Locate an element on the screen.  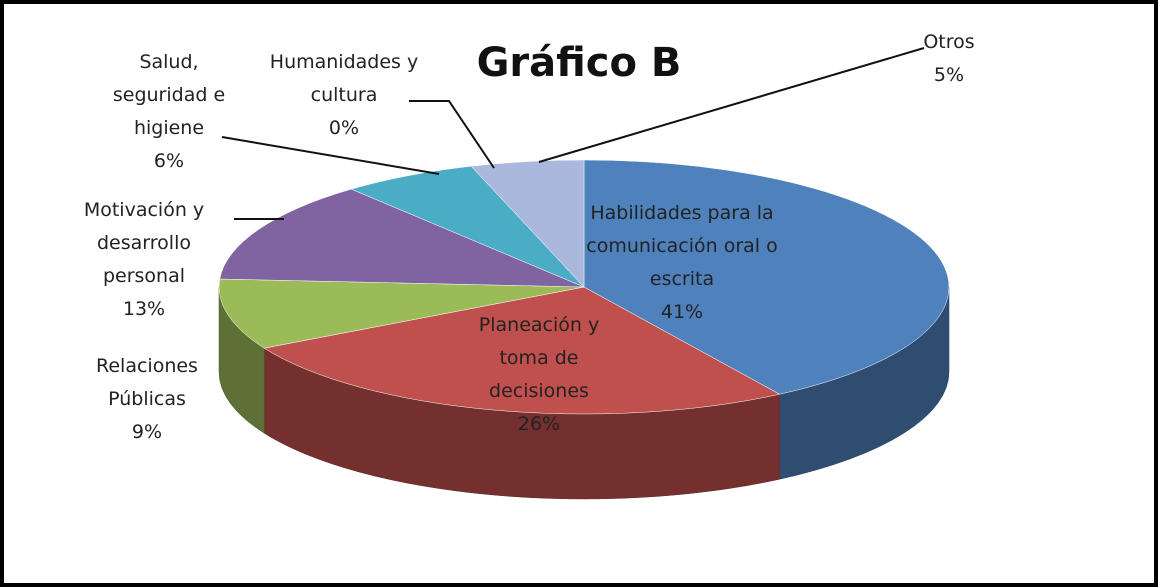
data-label: Otros 5% is located at coordinates (949, 59).